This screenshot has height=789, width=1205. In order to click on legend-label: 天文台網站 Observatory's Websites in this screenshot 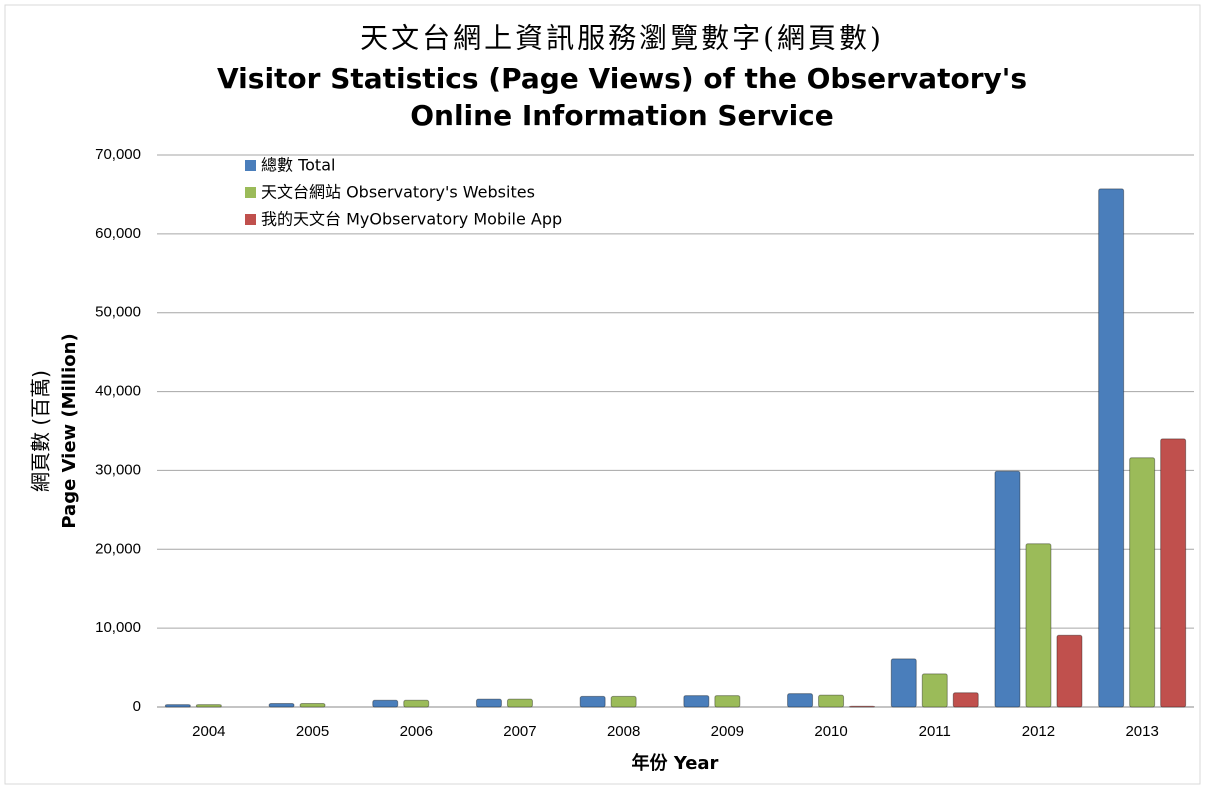, I will do `click(398, 192)`.